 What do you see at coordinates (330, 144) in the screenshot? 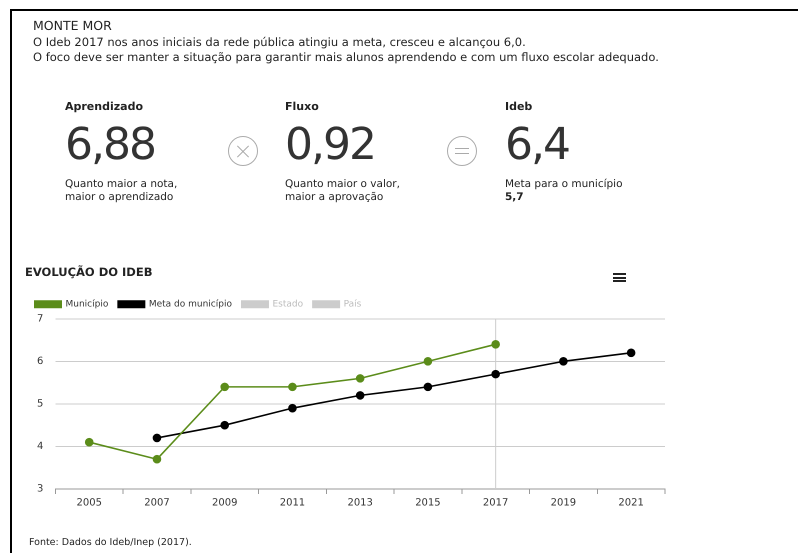
I see `text: 0,92` at bounding box center [330, 144].